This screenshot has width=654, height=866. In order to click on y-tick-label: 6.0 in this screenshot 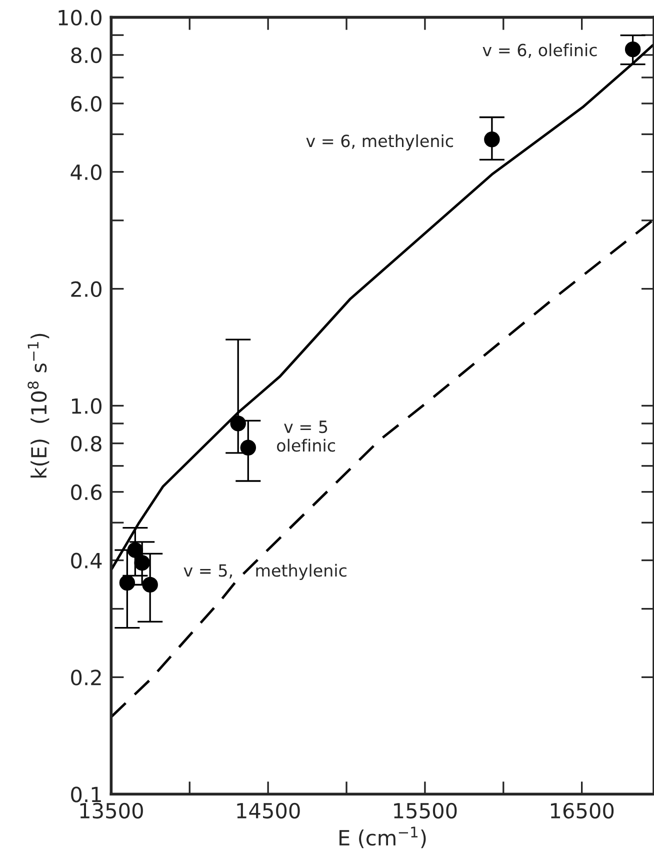, I will do `click(86, 104)`.